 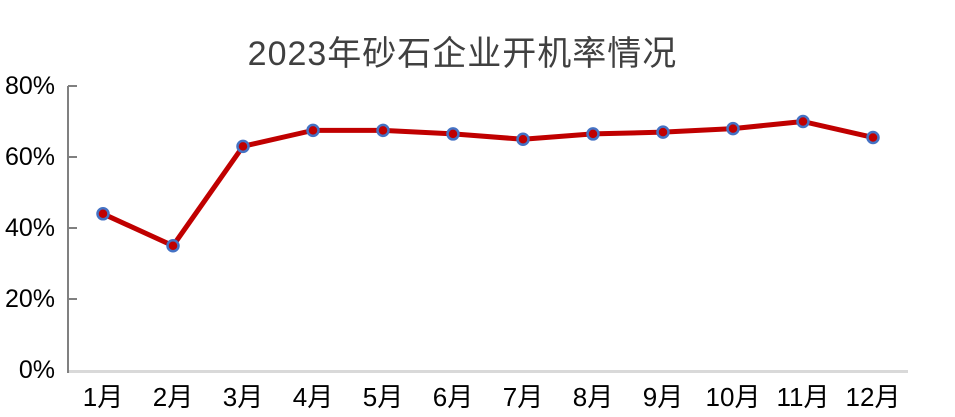 I want to click on x-axis-label: 12月, so click(x=873, y=397).